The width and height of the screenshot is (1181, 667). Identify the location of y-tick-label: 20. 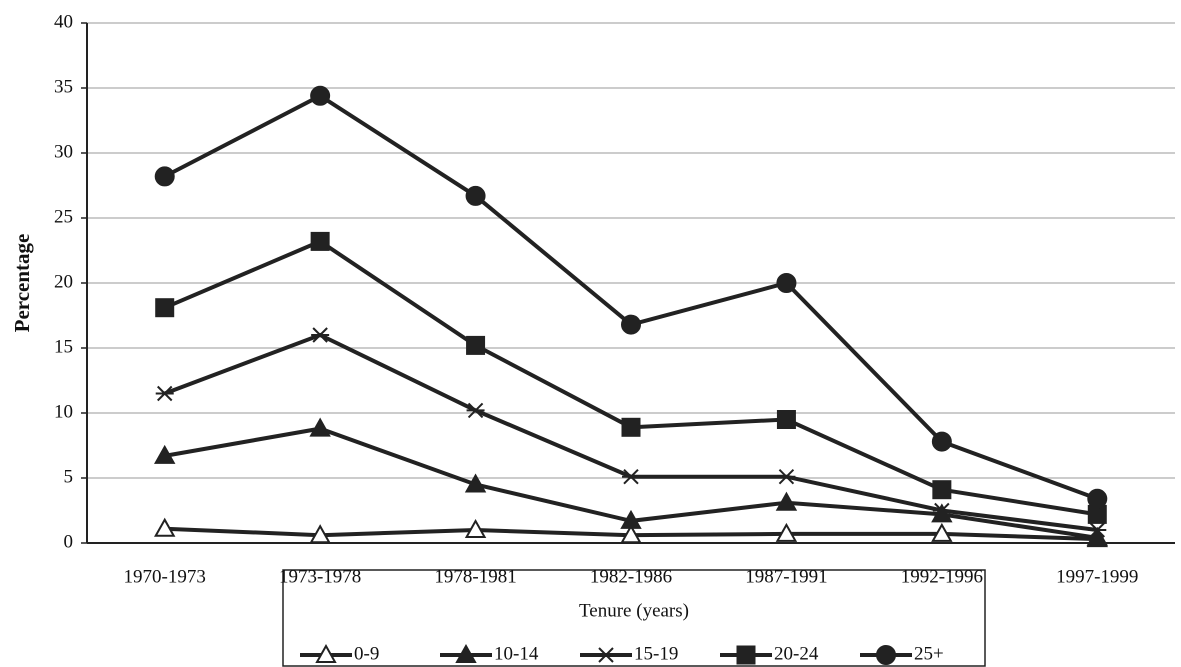
(63, 281).